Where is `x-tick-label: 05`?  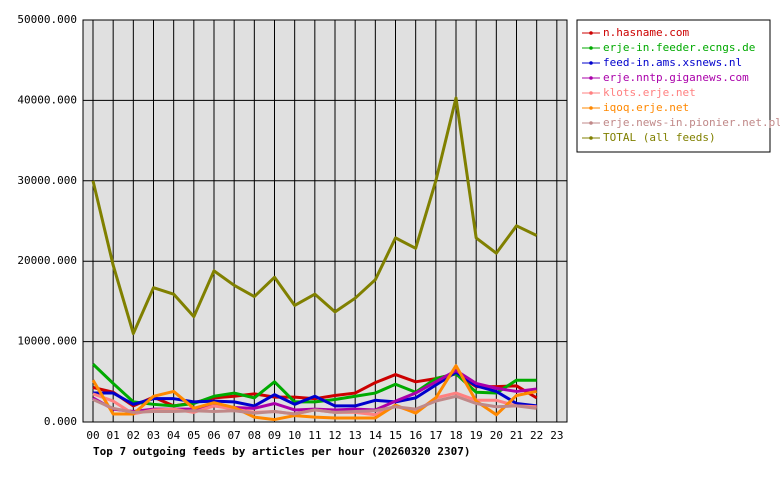 x-tick-label: 05 is located at coordinates (193, 435).